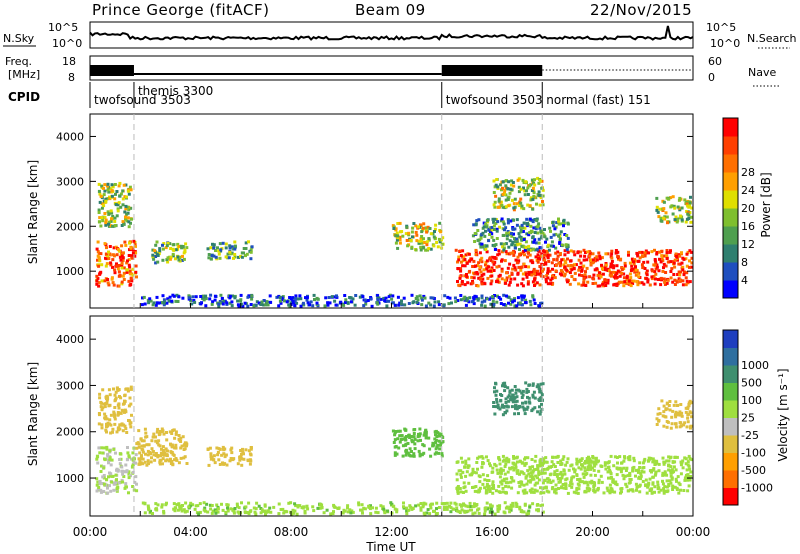 Image resolution: width=800 pixels, height=554 pixels. Describe the element at coordinates (70, 432) in the screenshot. I see `y-tick-label: 2000` at that location.